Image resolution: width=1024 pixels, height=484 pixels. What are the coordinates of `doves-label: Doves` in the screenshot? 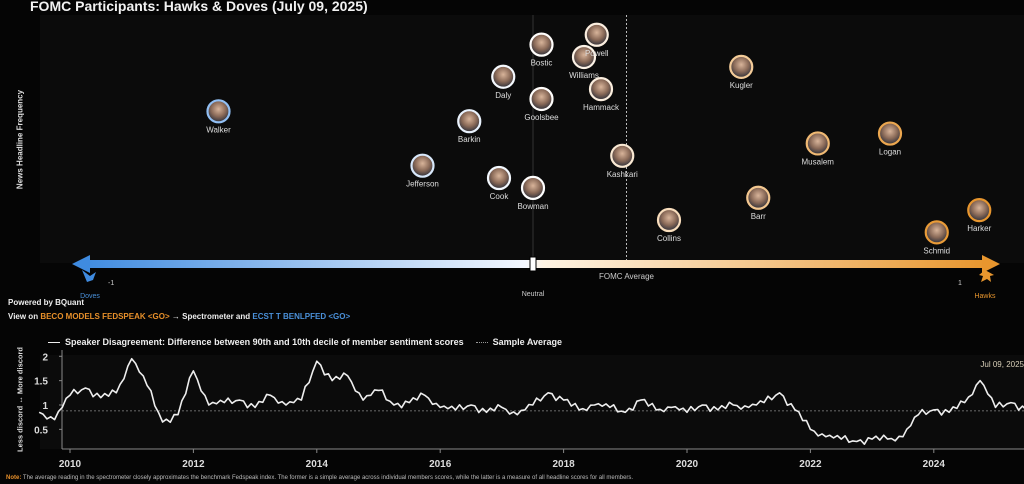 It's located at (90, 296).